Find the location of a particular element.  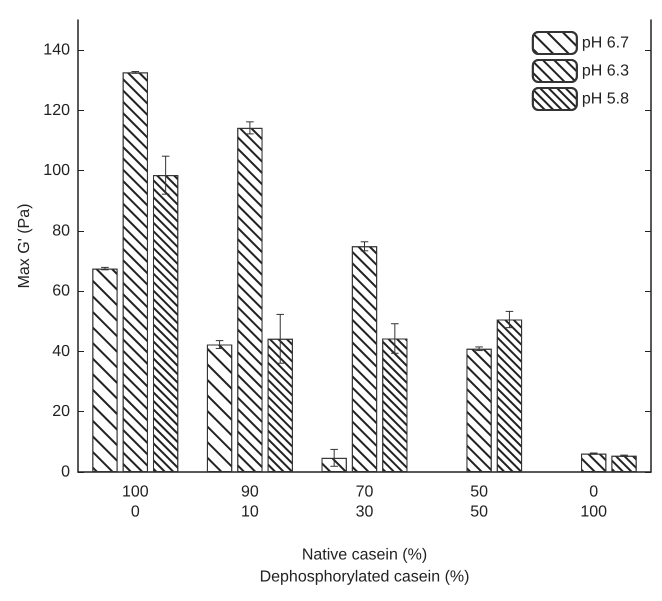

legend-label: pH 6.7 is located at coordinates (606, 43).